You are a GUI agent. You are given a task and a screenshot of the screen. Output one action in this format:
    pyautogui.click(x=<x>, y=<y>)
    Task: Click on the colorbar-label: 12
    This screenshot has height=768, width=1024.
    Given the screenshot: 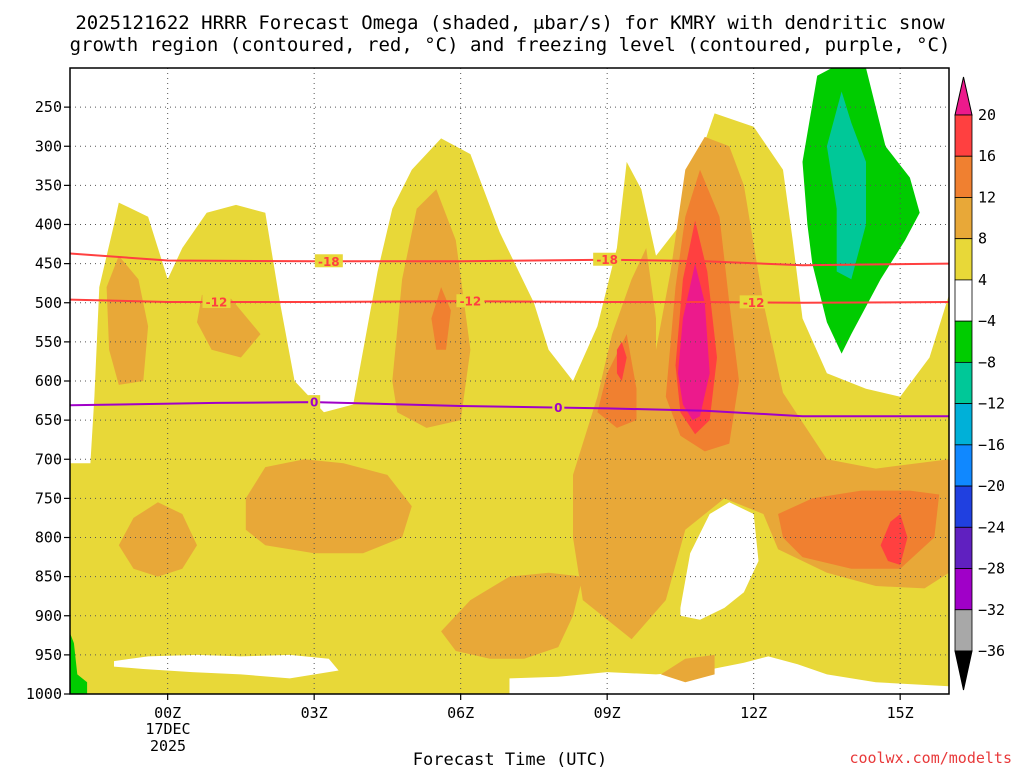 What is the action you would take?
    pyautogui.click(x=987, y=197)
    